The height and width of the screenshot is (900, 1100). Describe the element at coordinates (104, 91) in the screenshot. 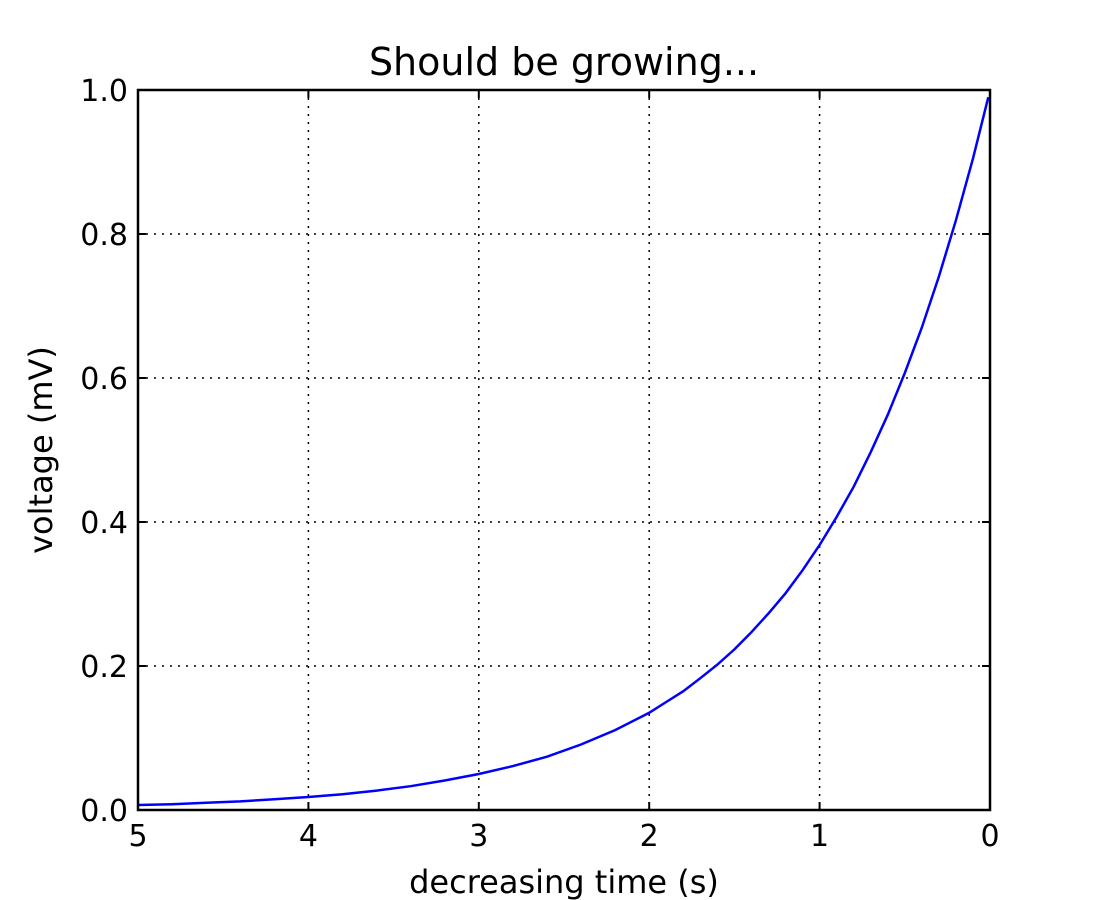

I see `y-tick-label: 1.0` at that location.